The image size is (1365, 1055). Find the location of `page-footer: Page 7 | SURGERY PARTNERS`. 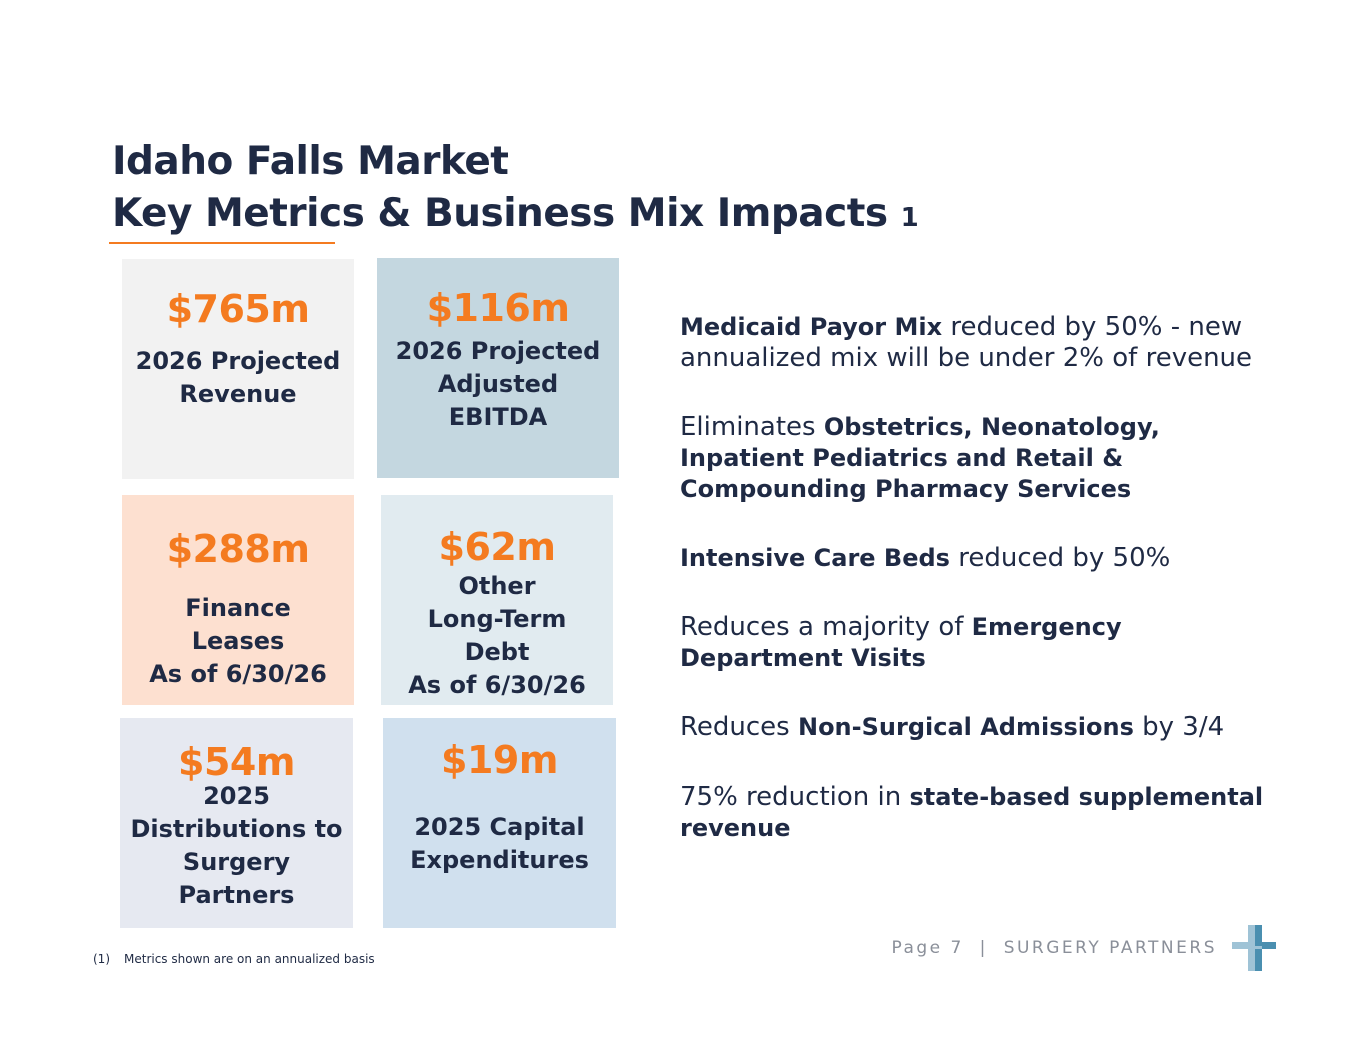

page-footer: Page 7 | SURGERY PARTNERS is located at coordinates (1054, 948).